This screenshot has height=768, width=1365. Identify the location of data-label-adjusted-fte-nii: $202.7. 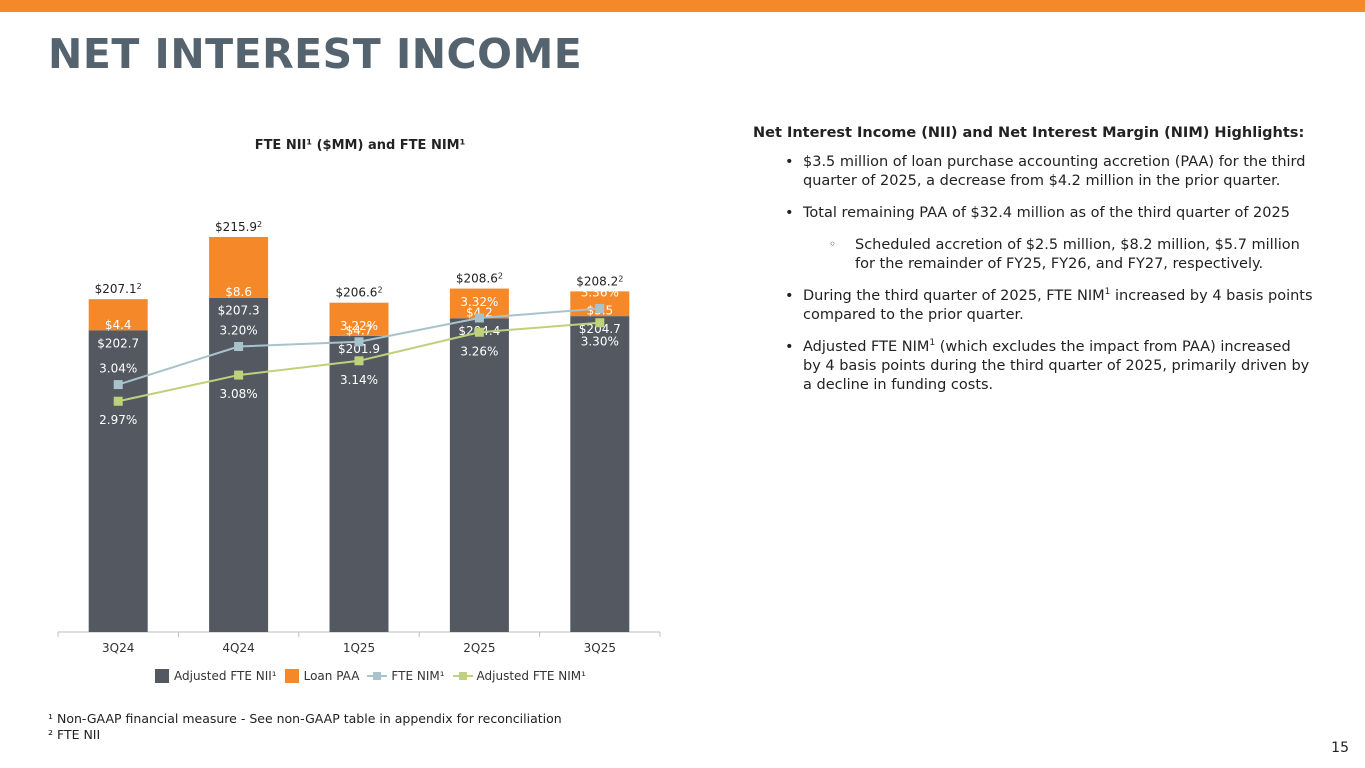
(118, 343).